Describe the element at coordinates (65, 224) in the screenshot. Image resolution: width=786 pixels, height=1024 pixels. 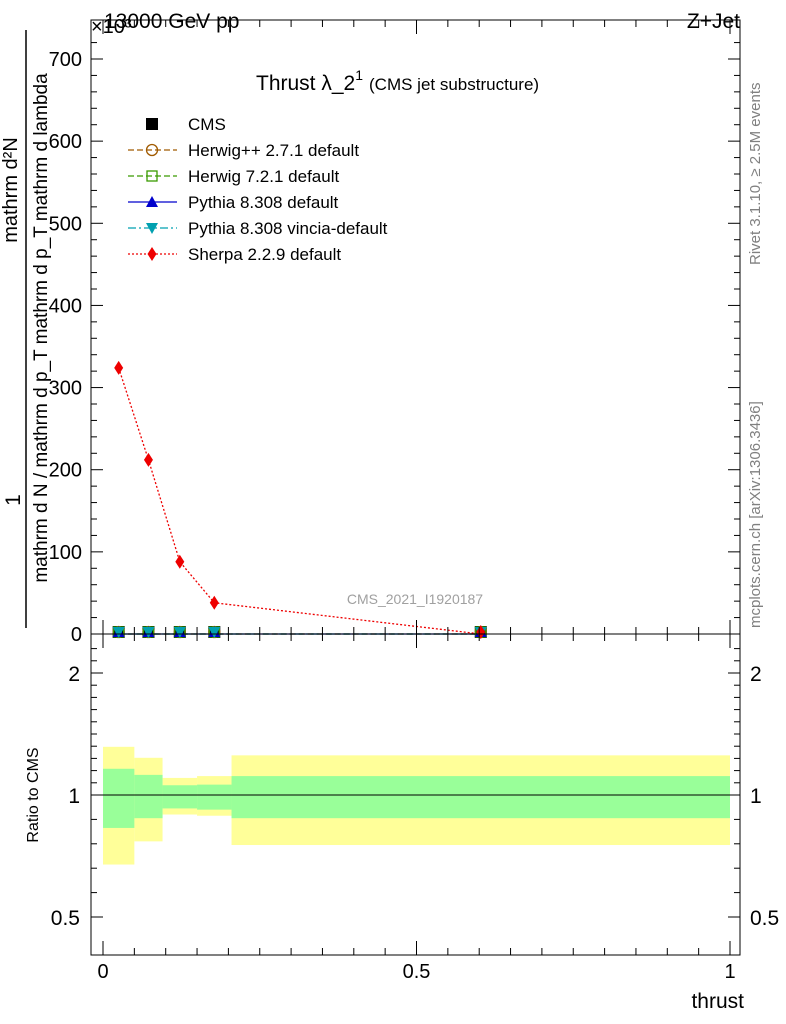
I see `main-y-tick-label: 500` at that location.